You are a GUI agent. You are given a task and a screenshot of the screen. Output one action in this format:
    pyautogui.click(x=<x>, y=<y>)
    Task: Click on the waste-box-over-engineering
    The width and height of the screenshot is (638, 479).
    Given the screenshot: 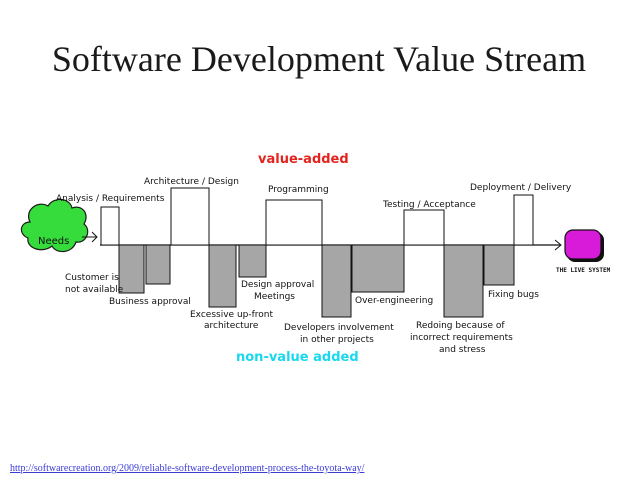 What is the action you would take?
    pyautogui.click(x=378, y=268)
    